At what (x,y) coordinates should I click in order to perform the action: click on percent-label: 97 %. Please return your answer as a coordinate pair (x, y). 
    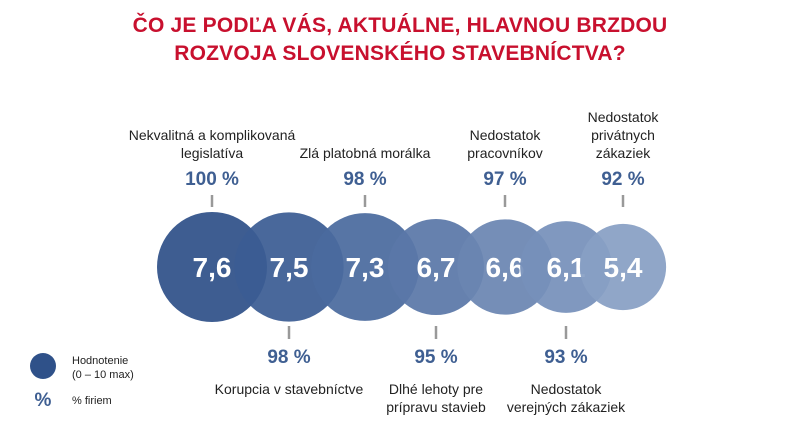
    Looking at the image, I should click on (504, 179).